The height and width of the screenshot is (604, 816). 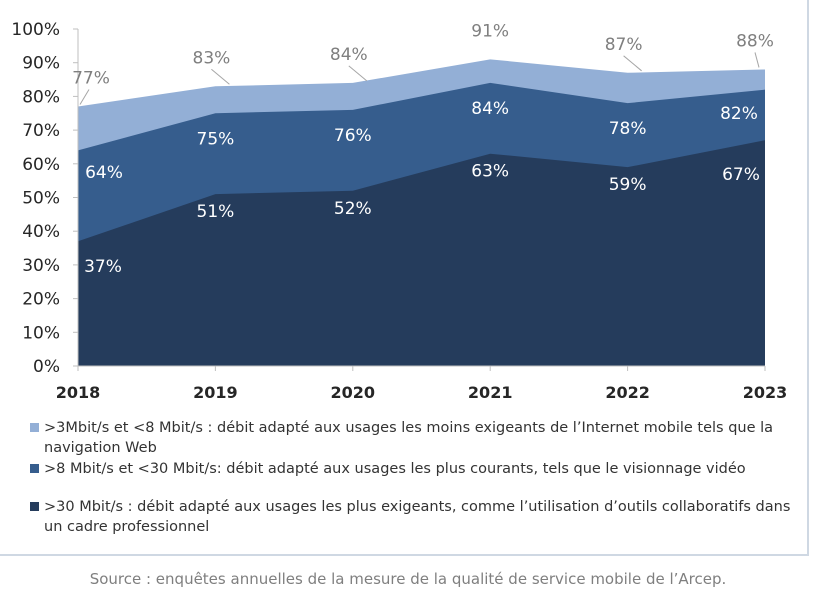 What do you see at coordinates (353, 392) in the screenshot?
I see `x-tick-label: 2020` at bounding box center [353, 392].